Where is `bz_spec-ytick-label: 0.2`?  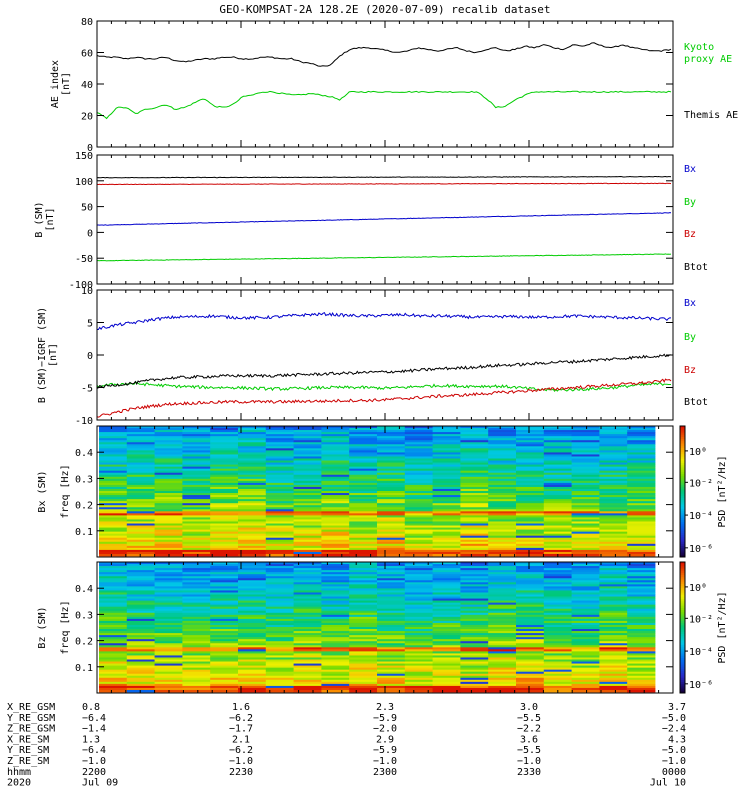
bz_spec-ytick-label: 0.2 is located at coordinates (84, 642).